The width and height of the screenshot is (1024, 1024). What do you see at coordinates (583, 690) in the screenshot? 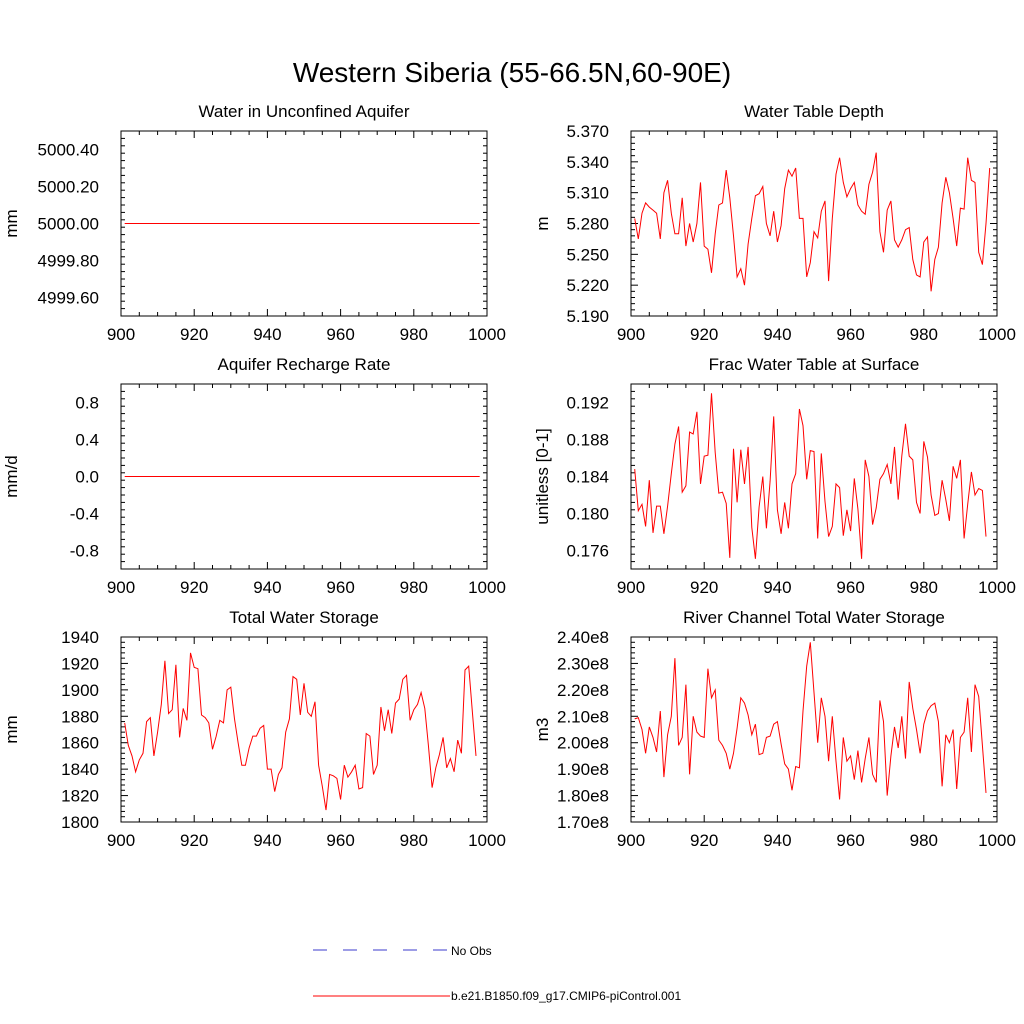
I see `y-tick-label: 2.20e8` at bounding box center [583, 690].